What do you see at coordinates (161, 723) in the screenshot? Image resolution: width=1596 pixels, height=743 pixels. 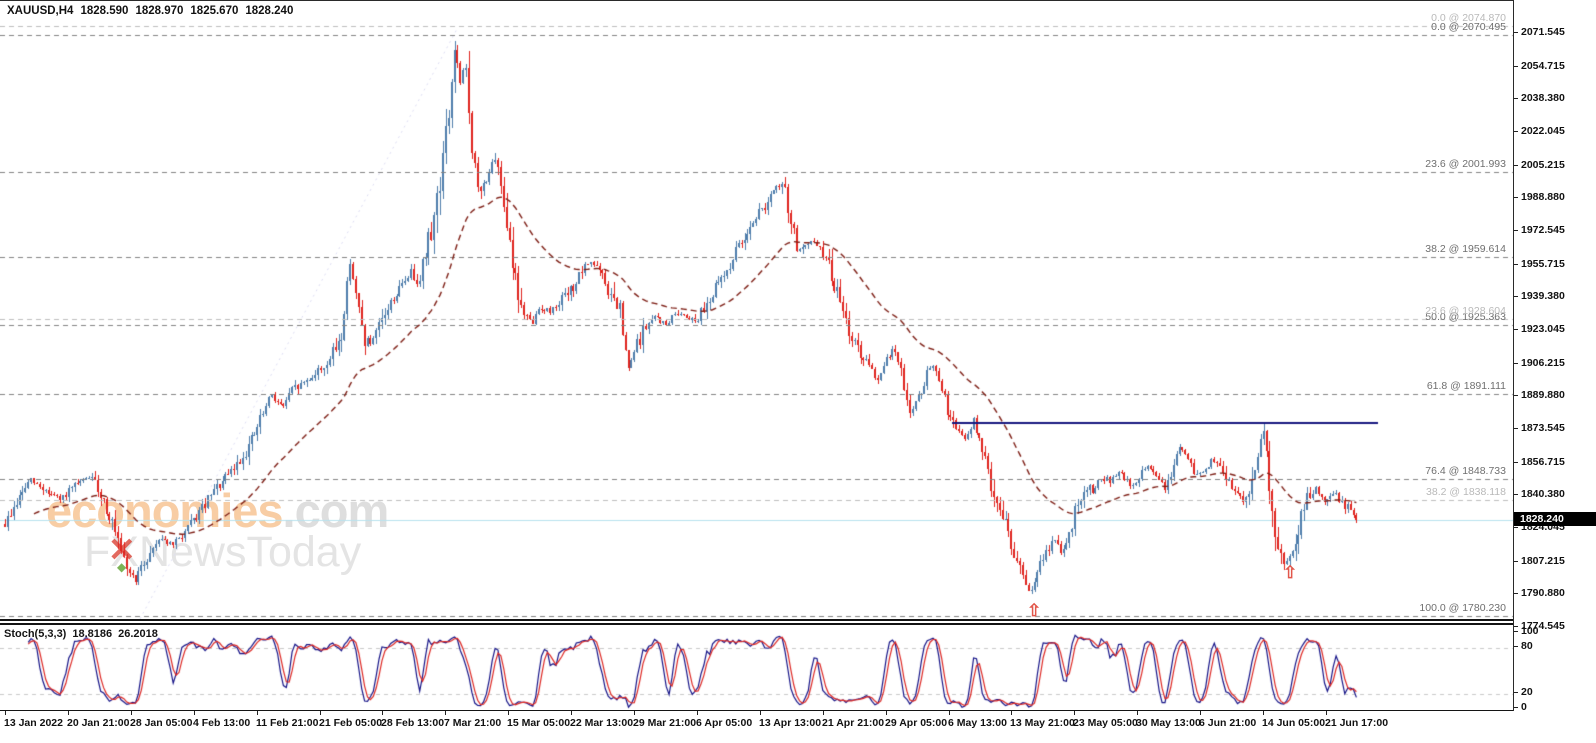 I see `time-axis-label: 28 Jan 05:00` at bounding box center [161, 723].